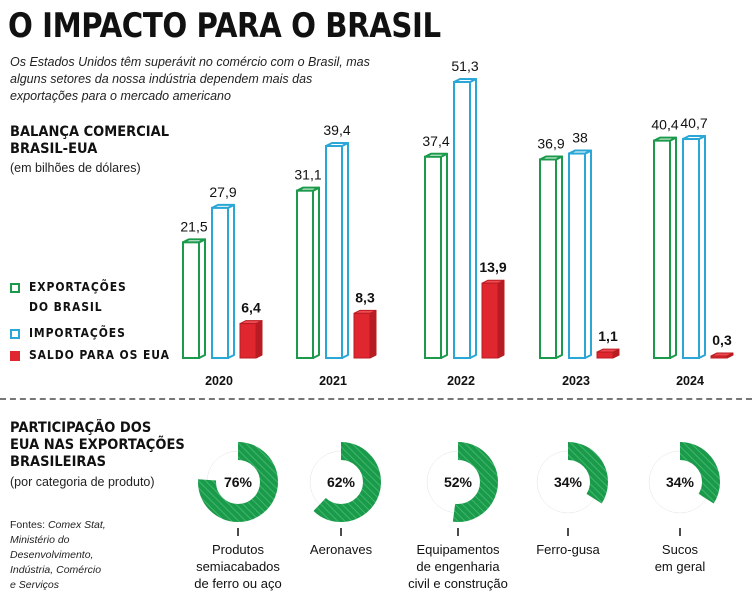 This screenshot has width=752, height=600. Describe the element at coordinates (222, 192) in the screenshot. I see `bar-value-label: 27,9` at that location.